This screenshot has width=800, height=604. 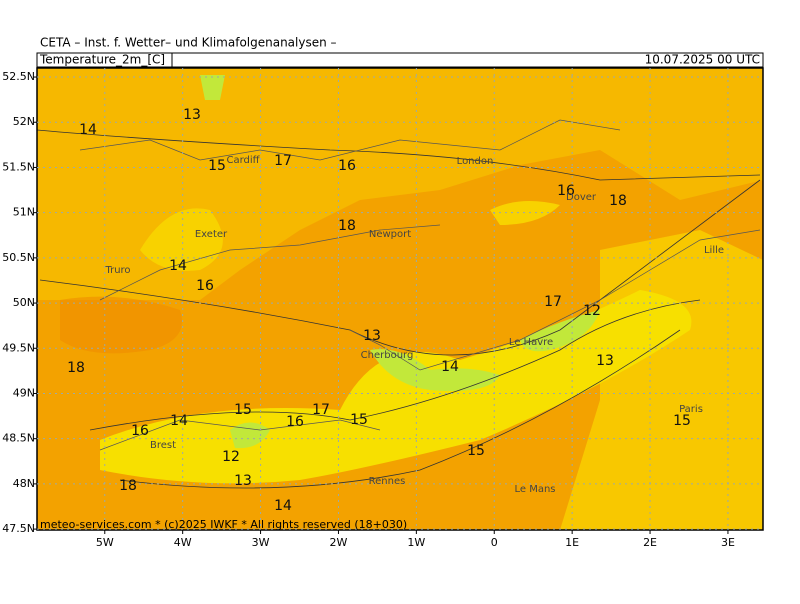 What do you see at coordinates (243, 160) in the screenshot?
I see `city-label: Cardiff` at bounding box center [243, 160].